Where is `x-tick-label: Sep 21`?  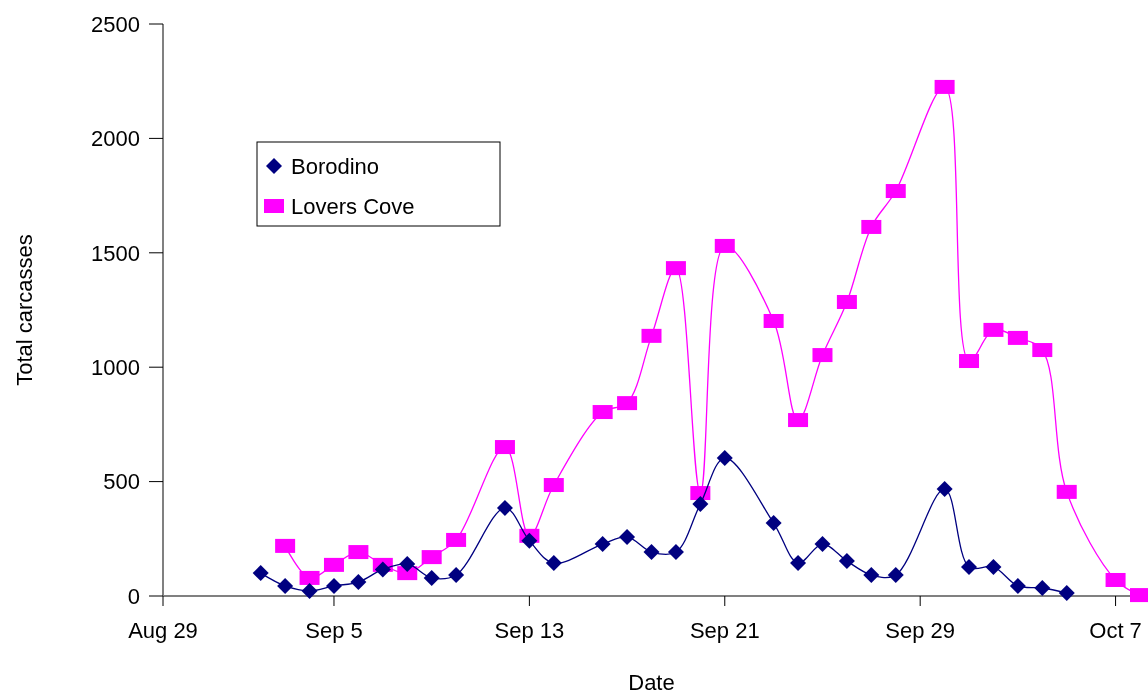 x-tick-label: Sep 21 is located at coordinates (724, 630).